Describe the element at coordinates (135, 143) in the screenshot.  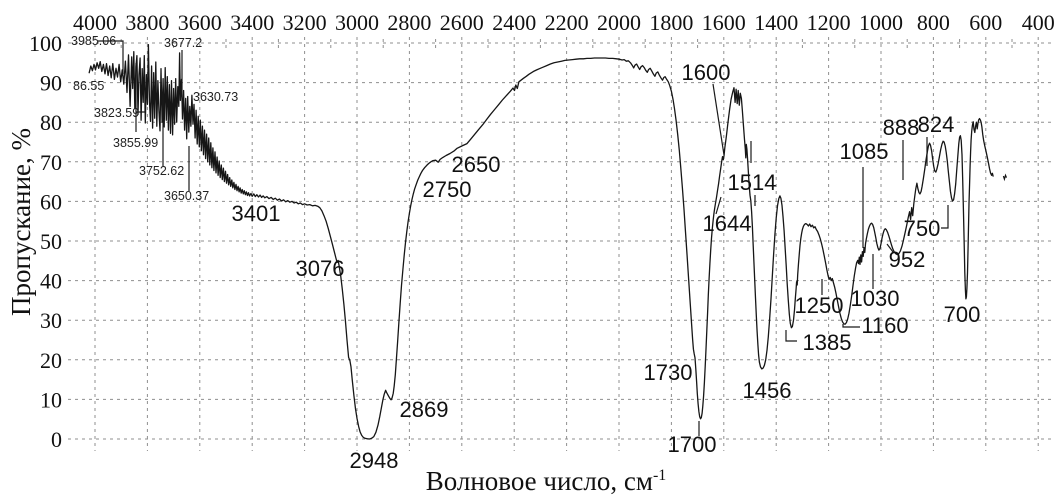
I see `peak-label: 3855.99` at that location.